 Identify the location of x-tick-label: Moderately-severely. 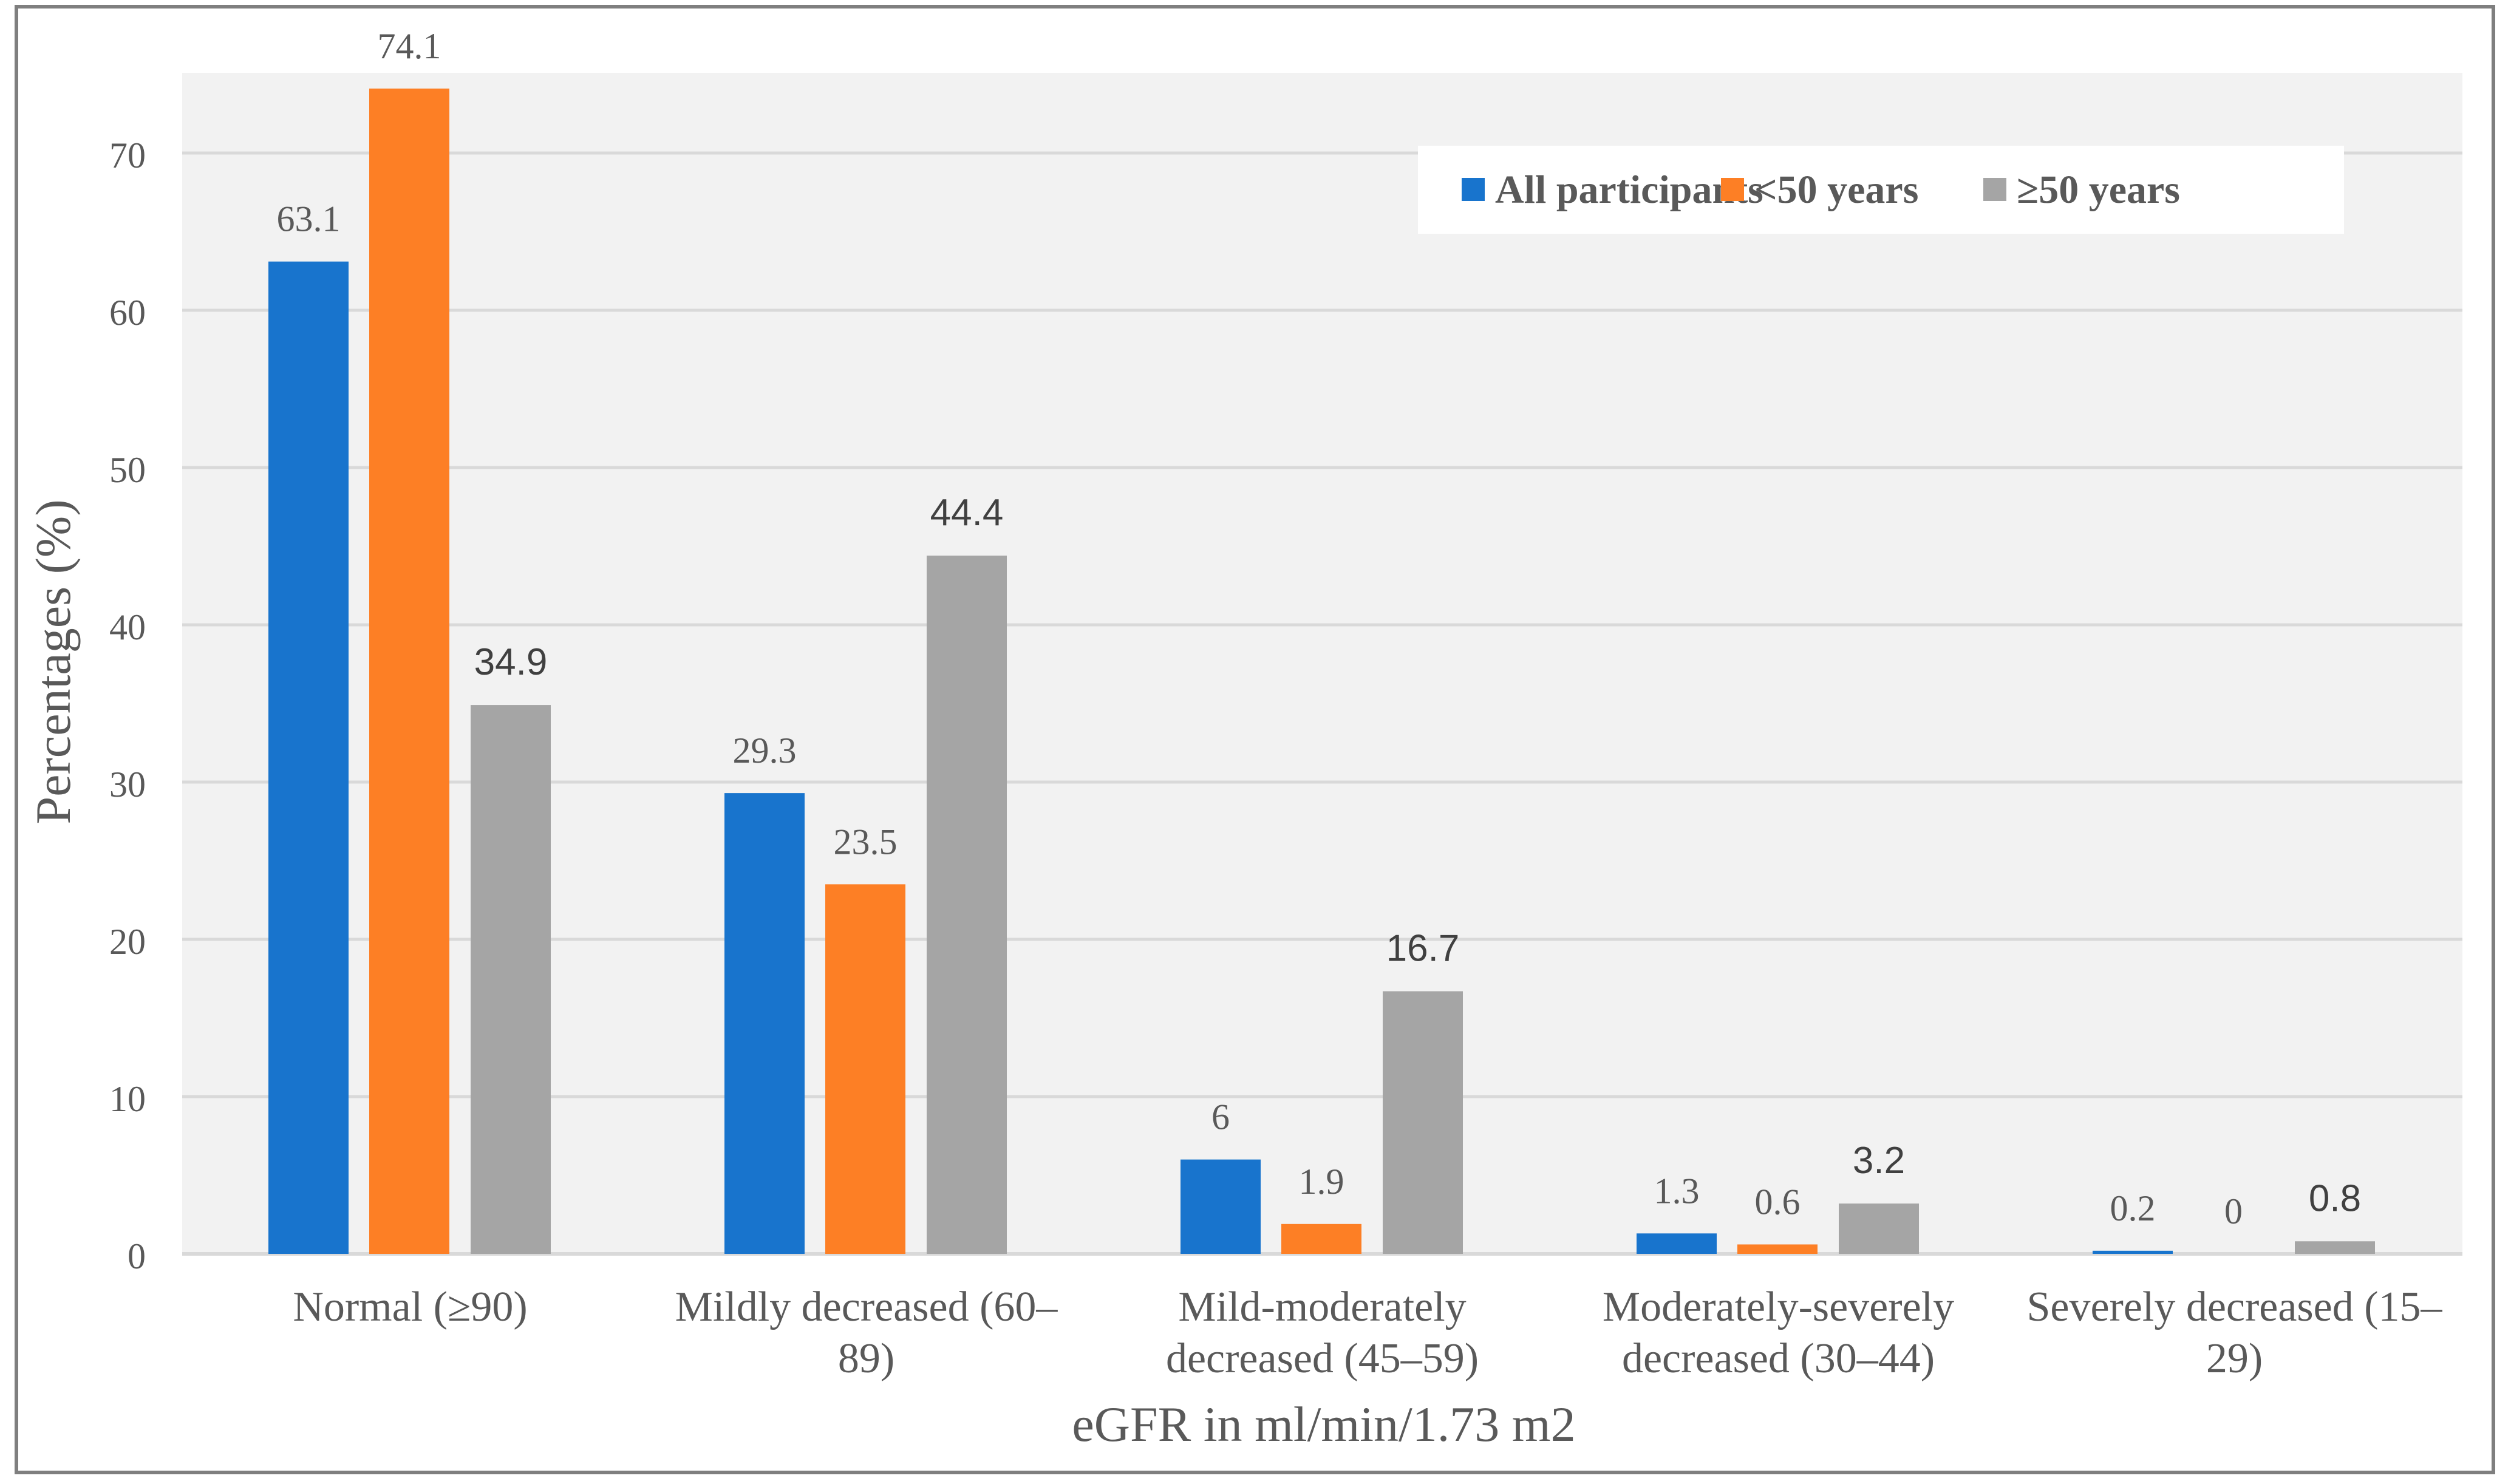
(1778, 1307).